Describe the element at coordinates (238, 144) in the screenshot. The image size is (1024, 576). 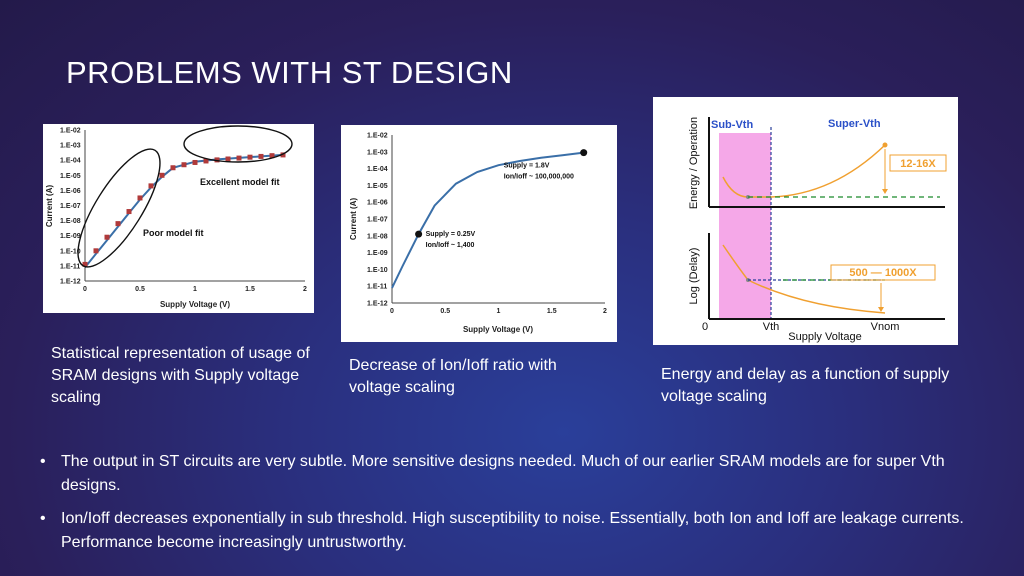
I see `excellent-fit-ellipse` at that location.